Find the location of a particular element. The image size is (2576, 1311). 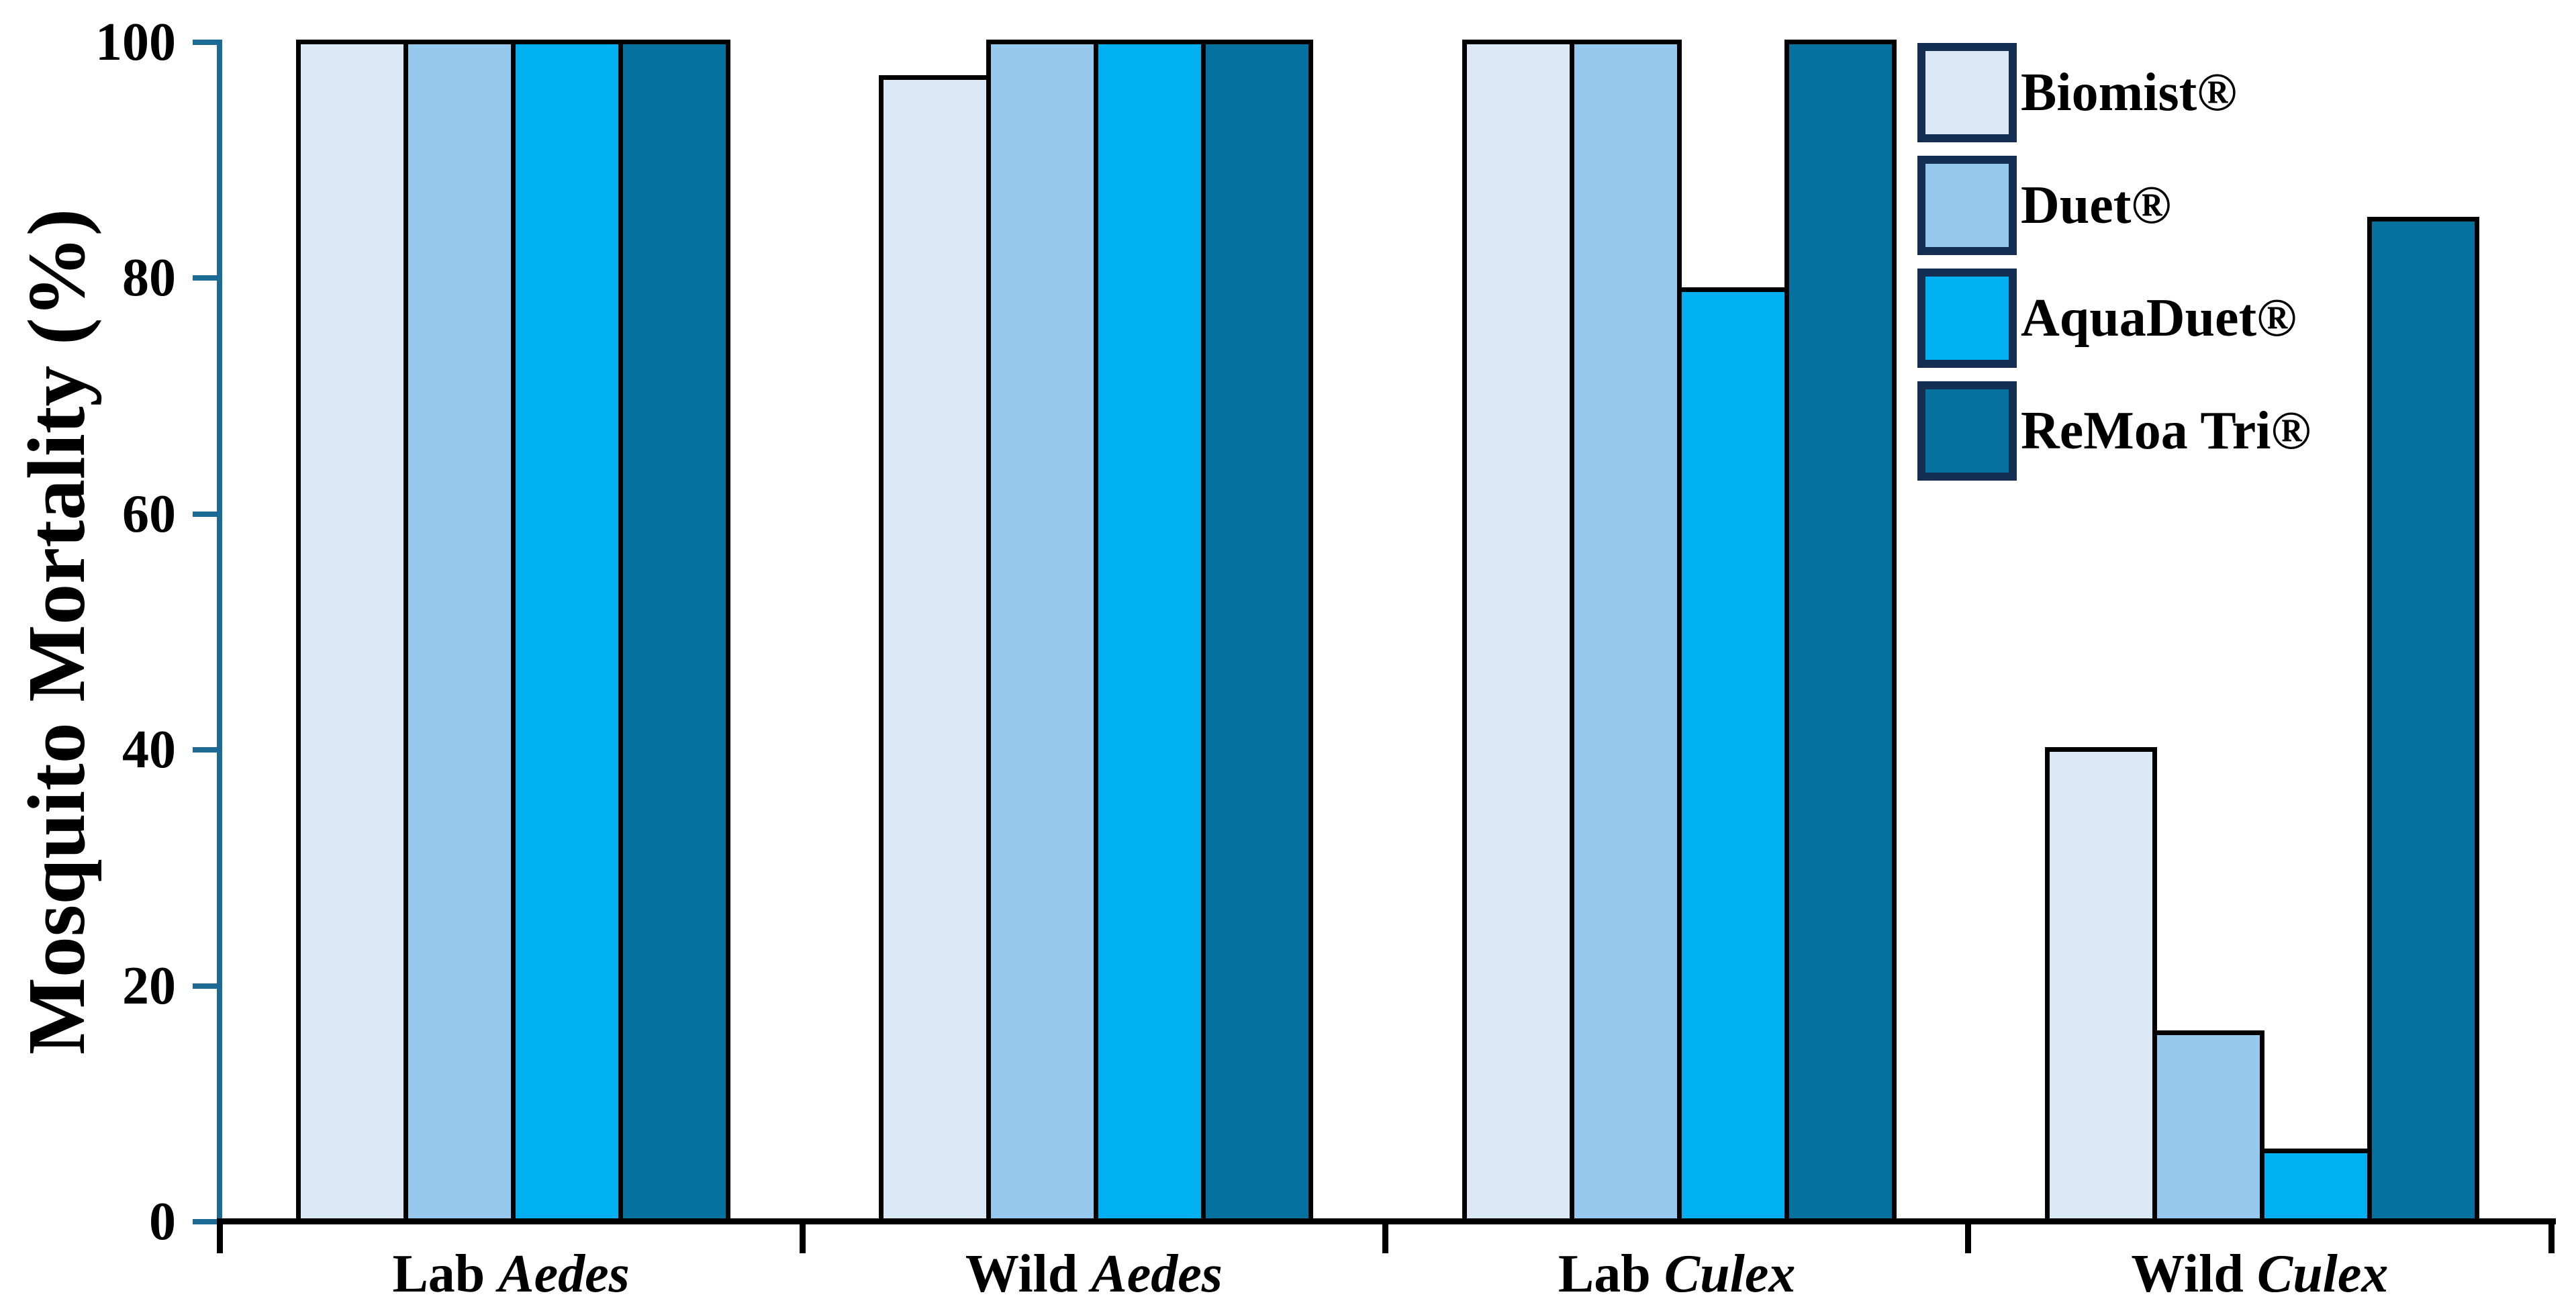

y-tick-label: 100 is located at coordinates (135, 42).